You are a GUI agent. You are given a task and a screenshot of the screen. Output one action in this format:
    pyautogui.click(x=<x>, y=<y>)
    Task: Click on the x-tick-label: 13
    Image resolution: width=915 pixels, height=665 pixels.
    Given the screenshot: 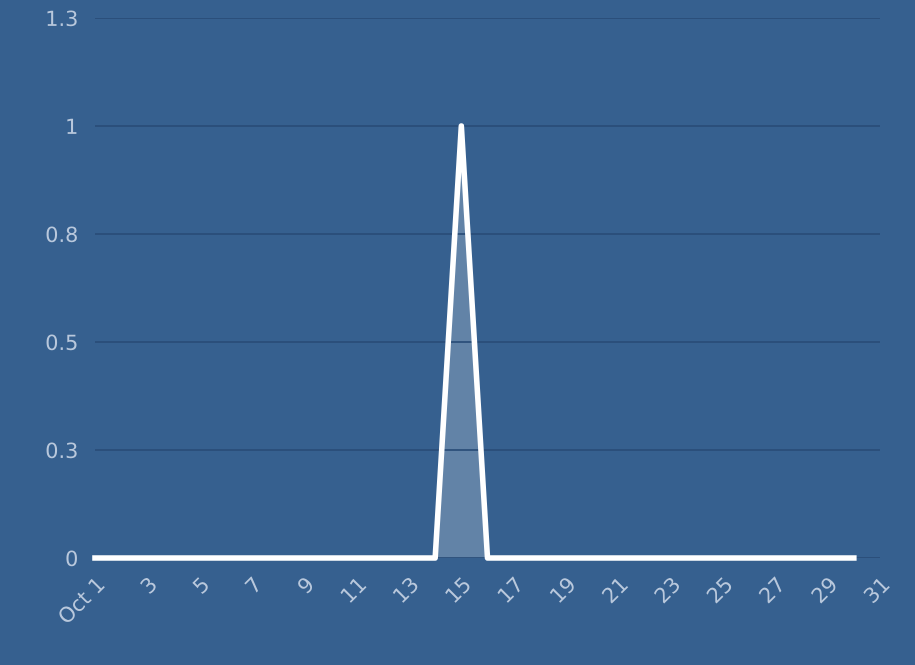 What is the action you would take?
    pyautogui.click(x=406, y=590)
    